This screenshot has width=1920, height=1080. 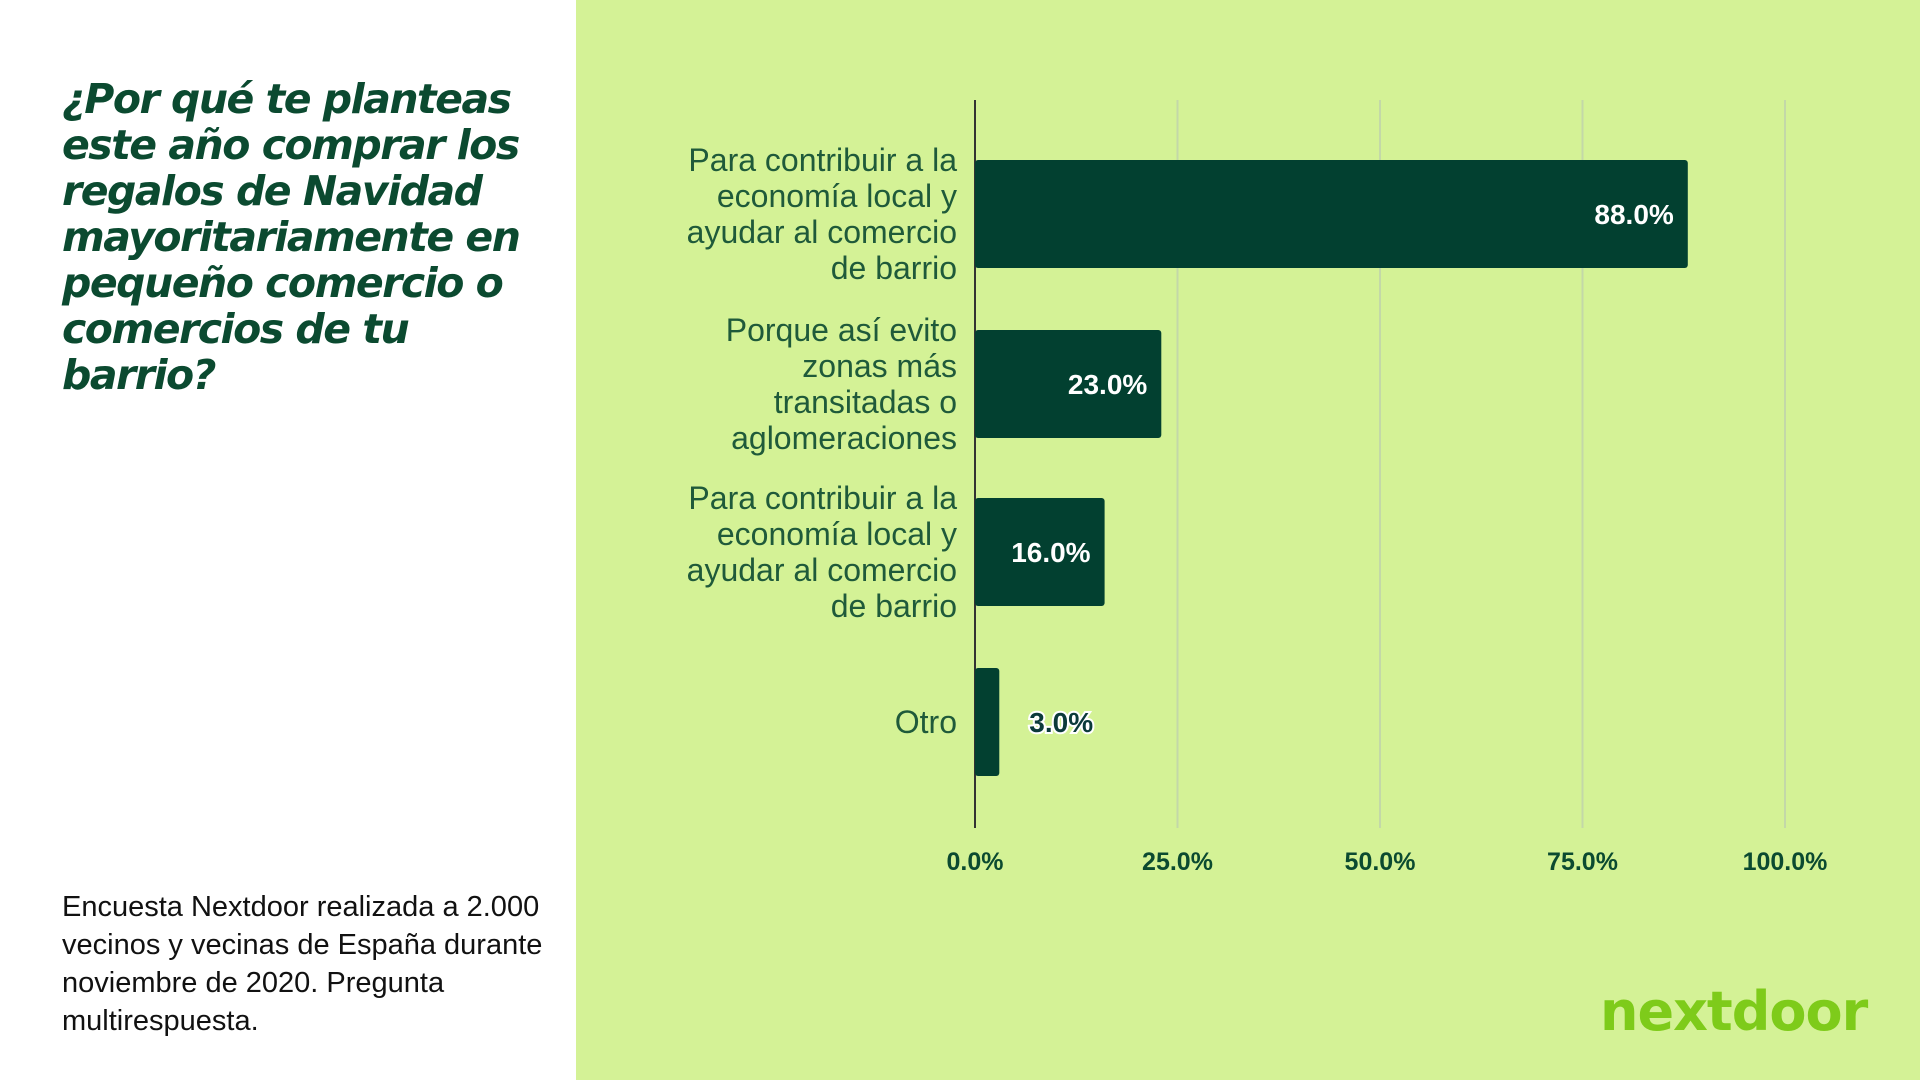 What do you see at coordinates (1582, 862) in the screenshot?
I see `x-tick-label: 75.0%` at bounding box center [1582, 862].